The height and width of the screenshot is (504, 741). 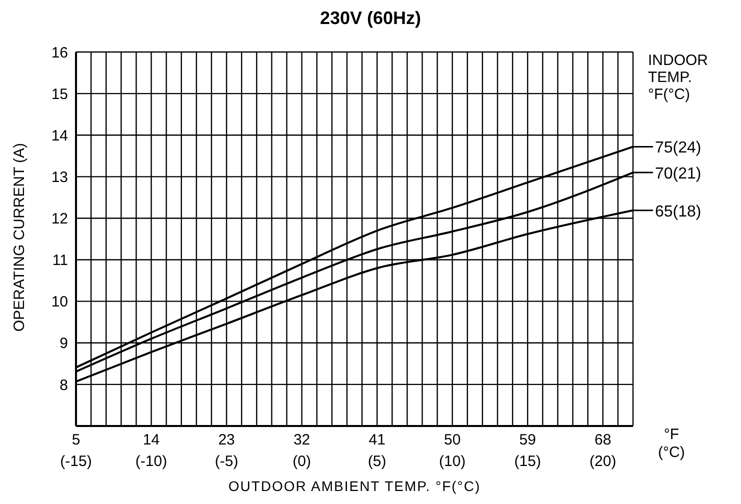 What do you see at coordinates (678, 148) in the screenshot?
I see `legend-label: 75(24)` at bounding box center [678, 148].